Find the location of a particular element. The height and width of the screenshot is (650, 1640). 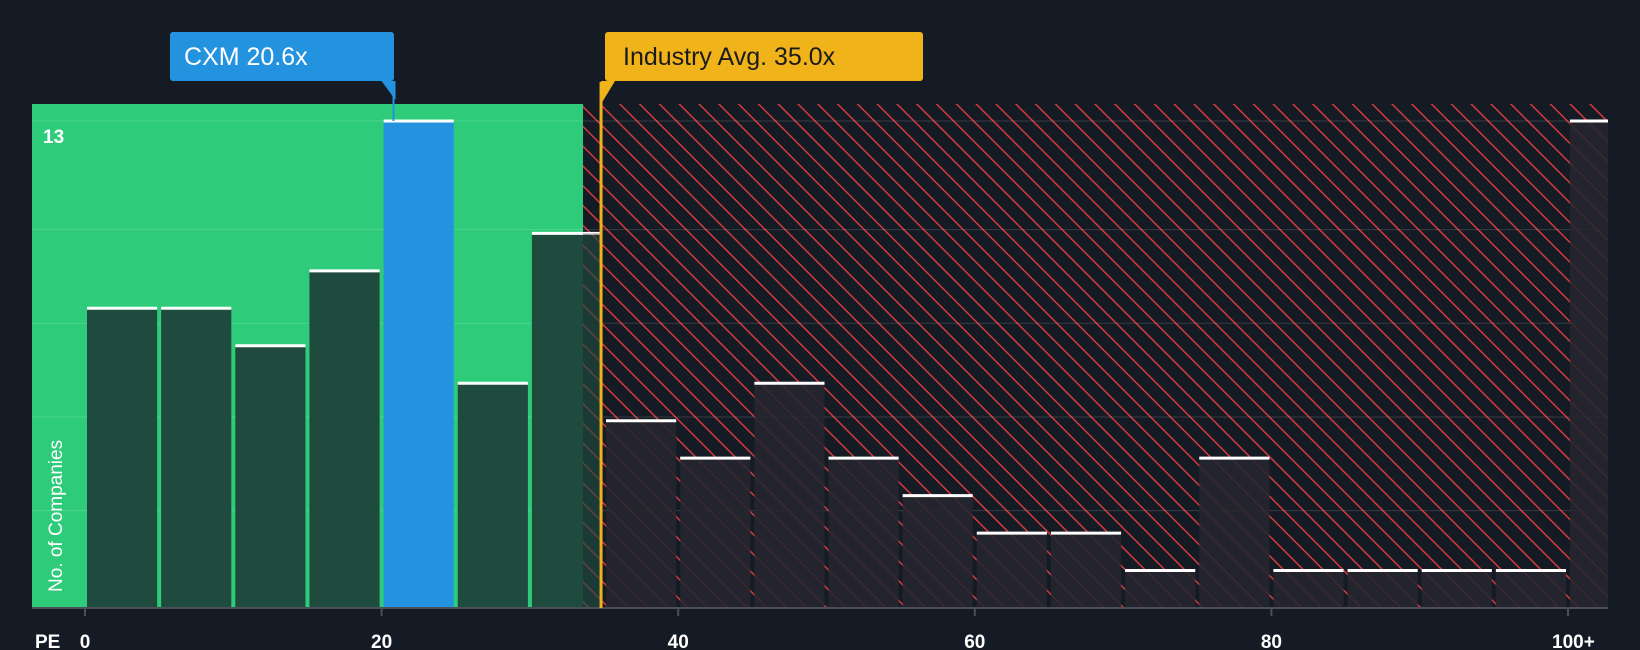

x-tick-label: 80 is located at coordinates (1271, 641).